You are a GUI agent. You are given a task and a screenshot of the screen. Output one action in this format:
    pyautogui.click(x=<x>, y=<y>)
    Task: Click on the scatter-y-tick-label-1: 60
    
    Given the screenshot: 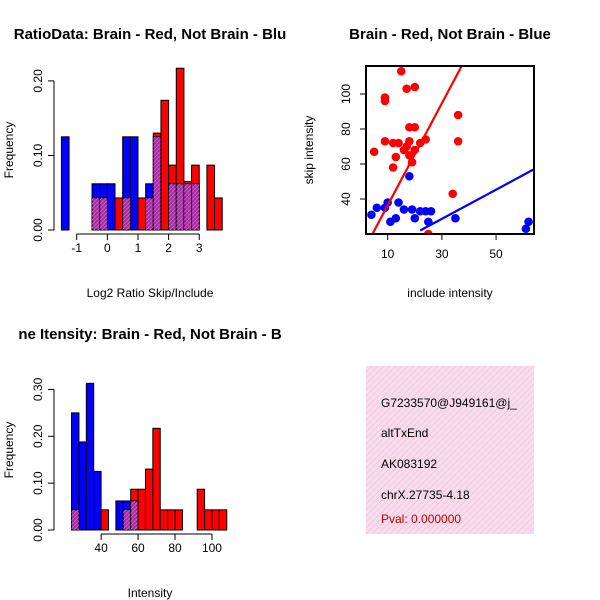 What is the action you would take?
    pyautogui.click(x=346, y=164)
    